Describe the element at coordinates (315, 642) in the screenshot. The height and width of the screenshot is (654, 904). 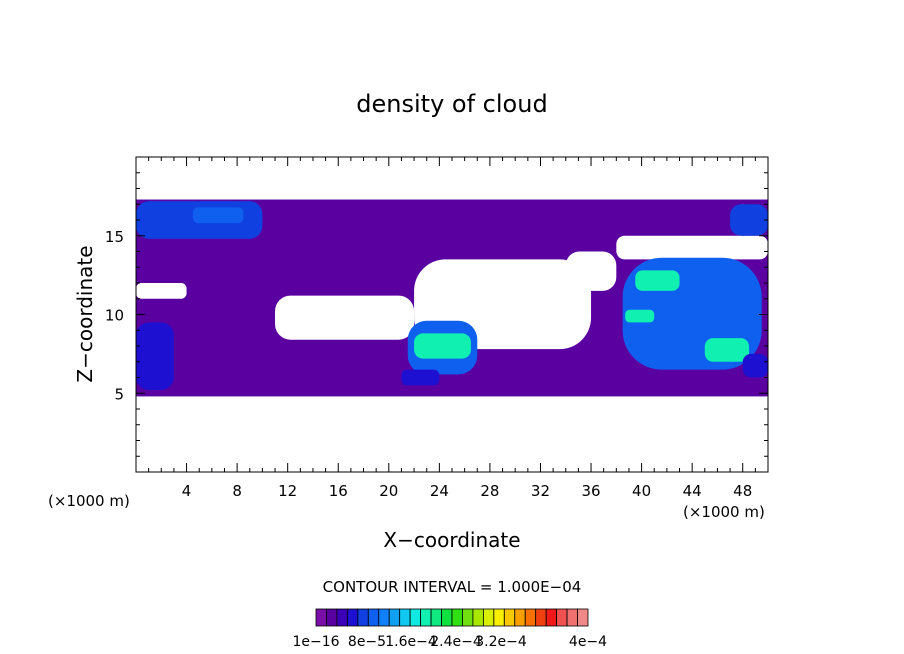
I see `colorbar-label: 1e−16` at that location.